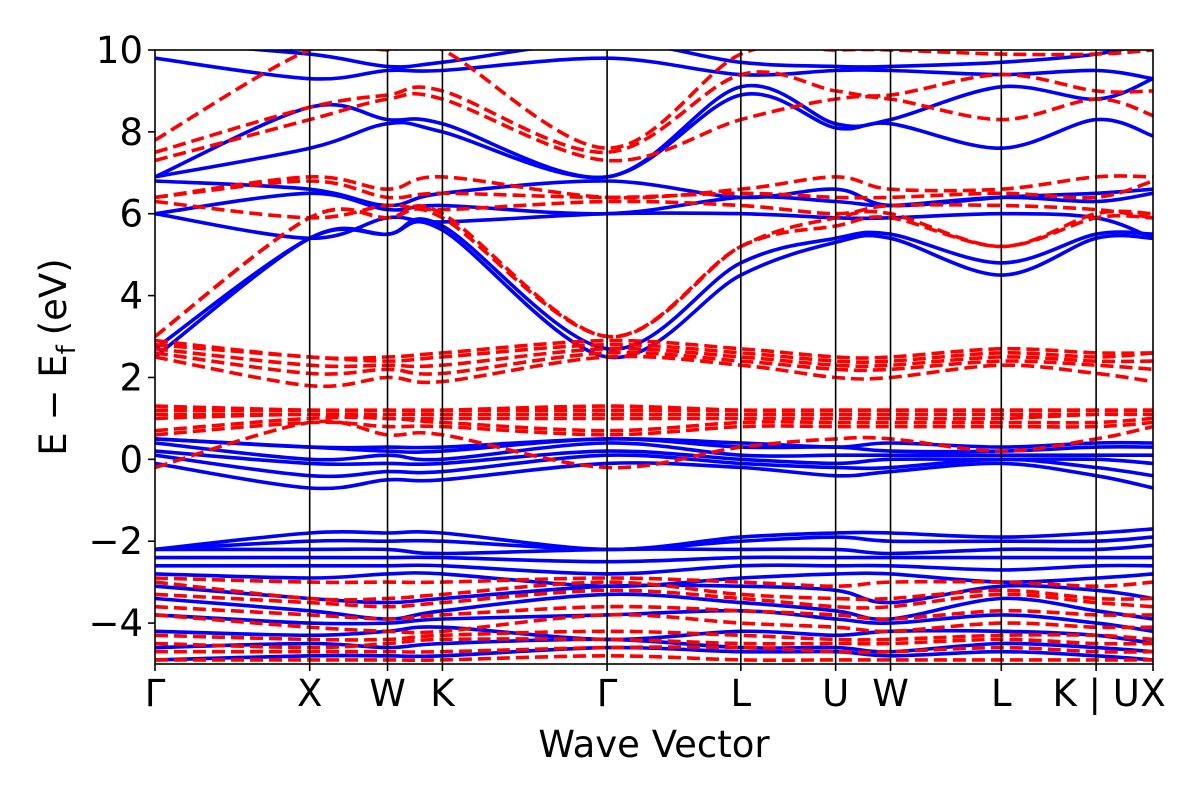 This screenshot has width=1200, height=800. Describe the element at coordinates (115, 623) in the screenshot. I see `y-tick-label: −4` at that location.